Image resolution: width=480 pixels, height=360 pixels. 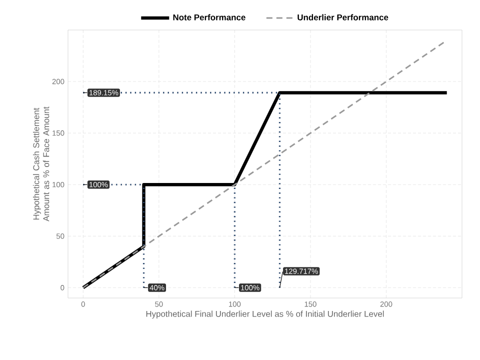 I want to click on legend-label: Note Performance, so click(x=209, y=17).